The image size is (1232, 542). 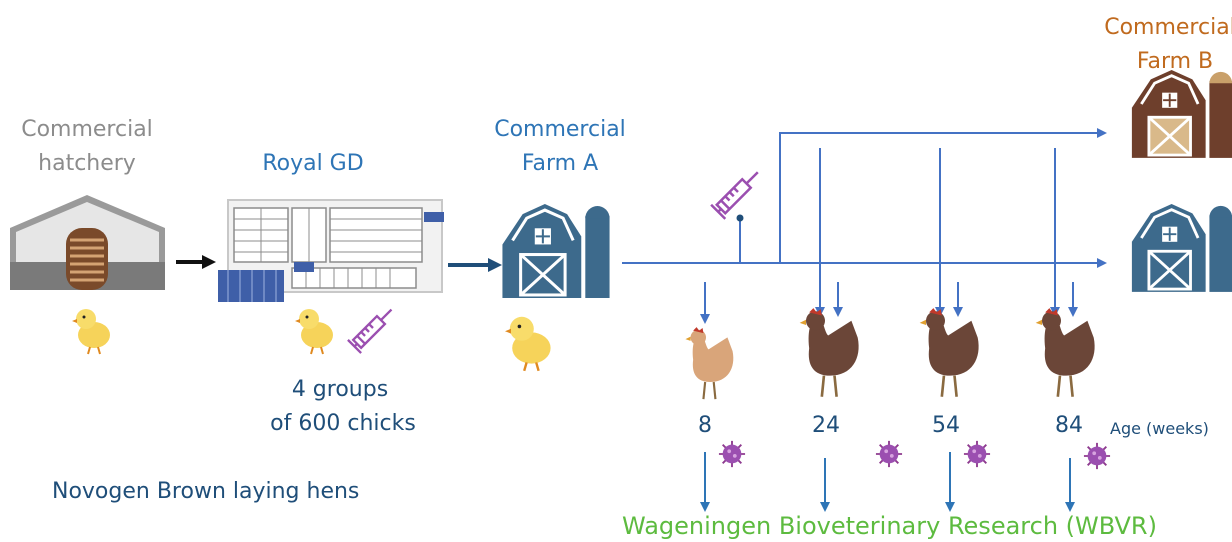 I want to click on age: 24, so click(x=826, y=425).